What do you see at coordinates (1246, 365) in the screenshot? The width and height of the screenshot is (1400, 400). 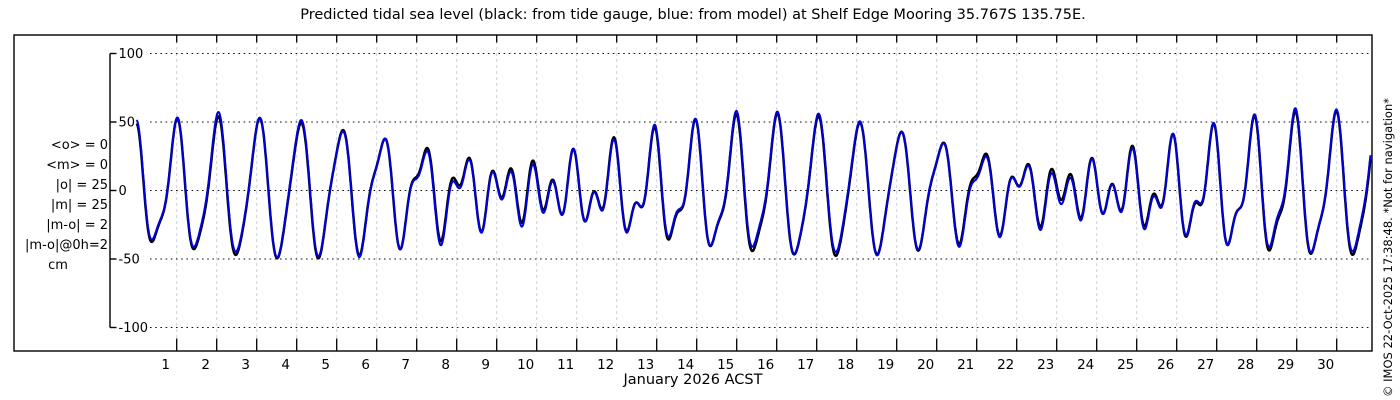 I see `x-tick-label: 28` at bounding box center [1246, 365].